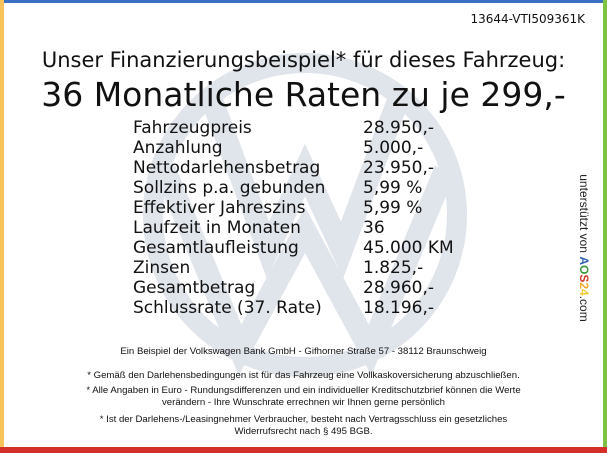  I want to click on row-label: Anzahlung, so click(178, 148).